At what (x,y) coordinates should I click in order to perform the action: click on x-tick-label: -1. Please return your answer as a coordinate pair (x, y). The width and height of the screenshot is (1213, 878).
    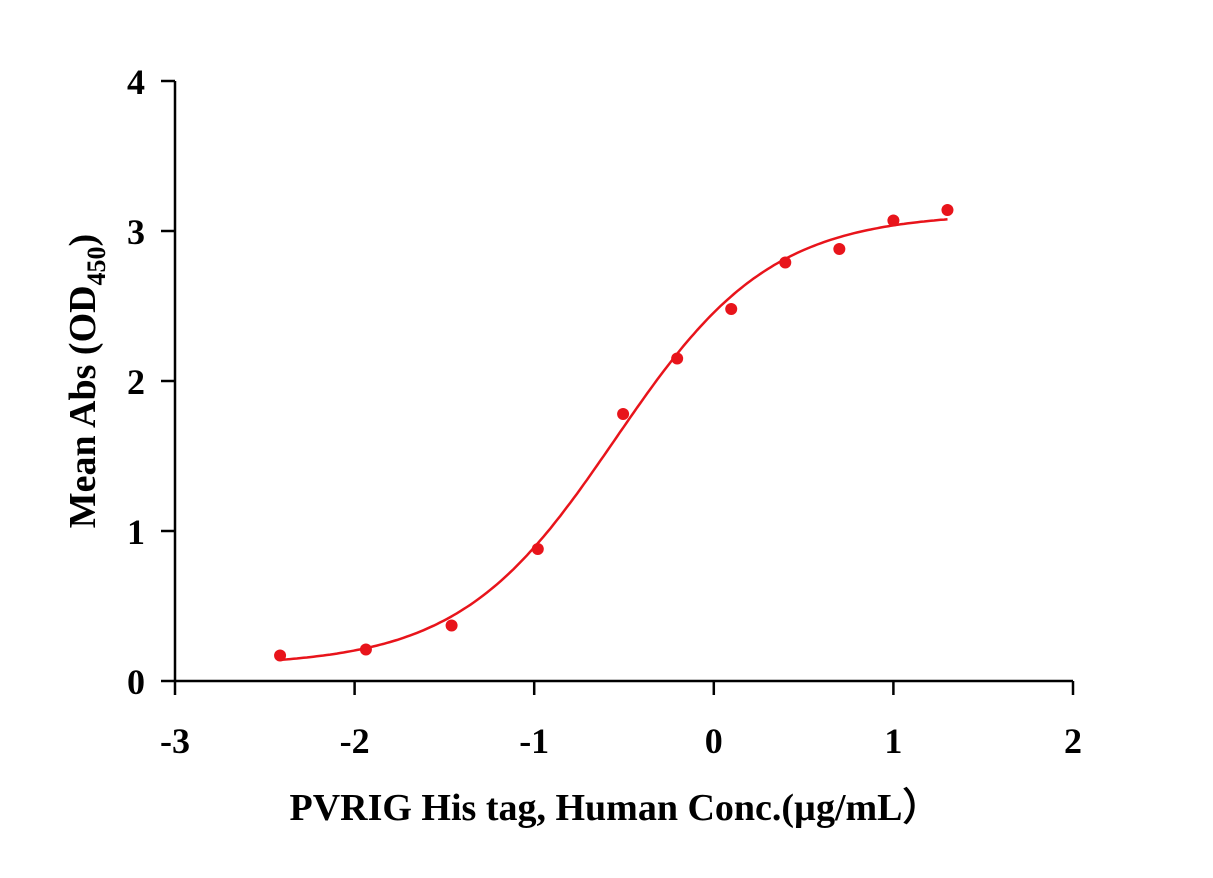
    Looking at the image, I should click on (534, 741).